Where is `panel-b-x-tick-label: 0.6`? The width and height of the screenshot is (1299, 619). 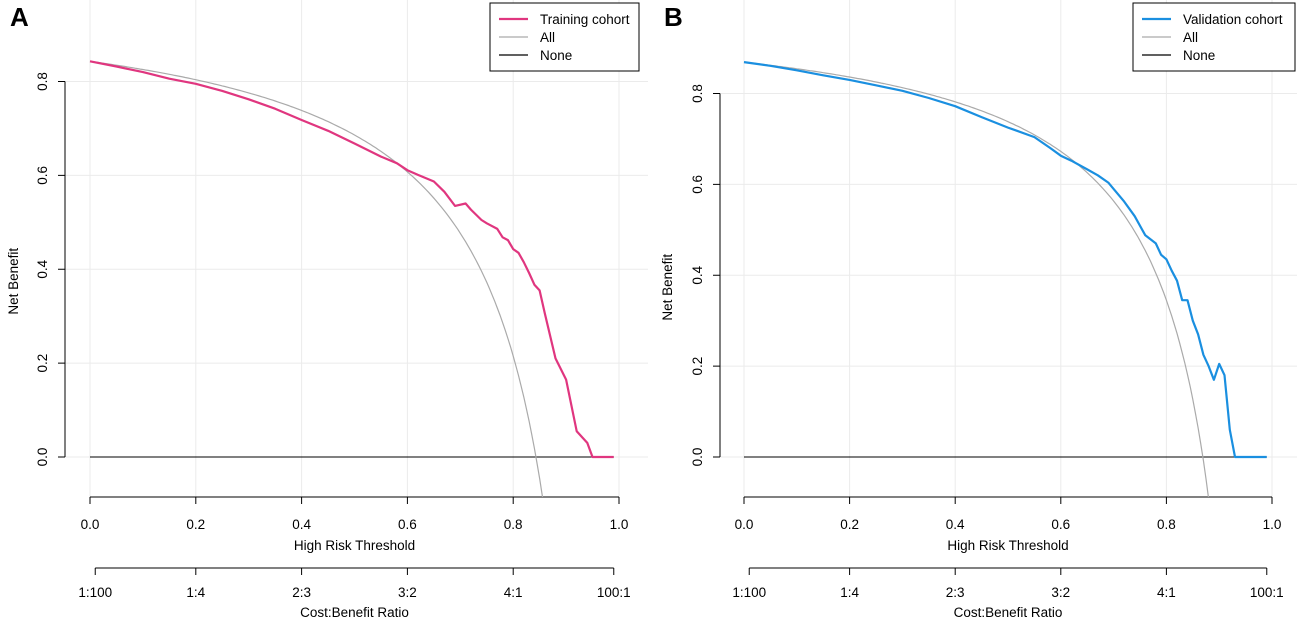
panel-b-x-tick-label: 0.6 is located at coordinates (1060, 524).